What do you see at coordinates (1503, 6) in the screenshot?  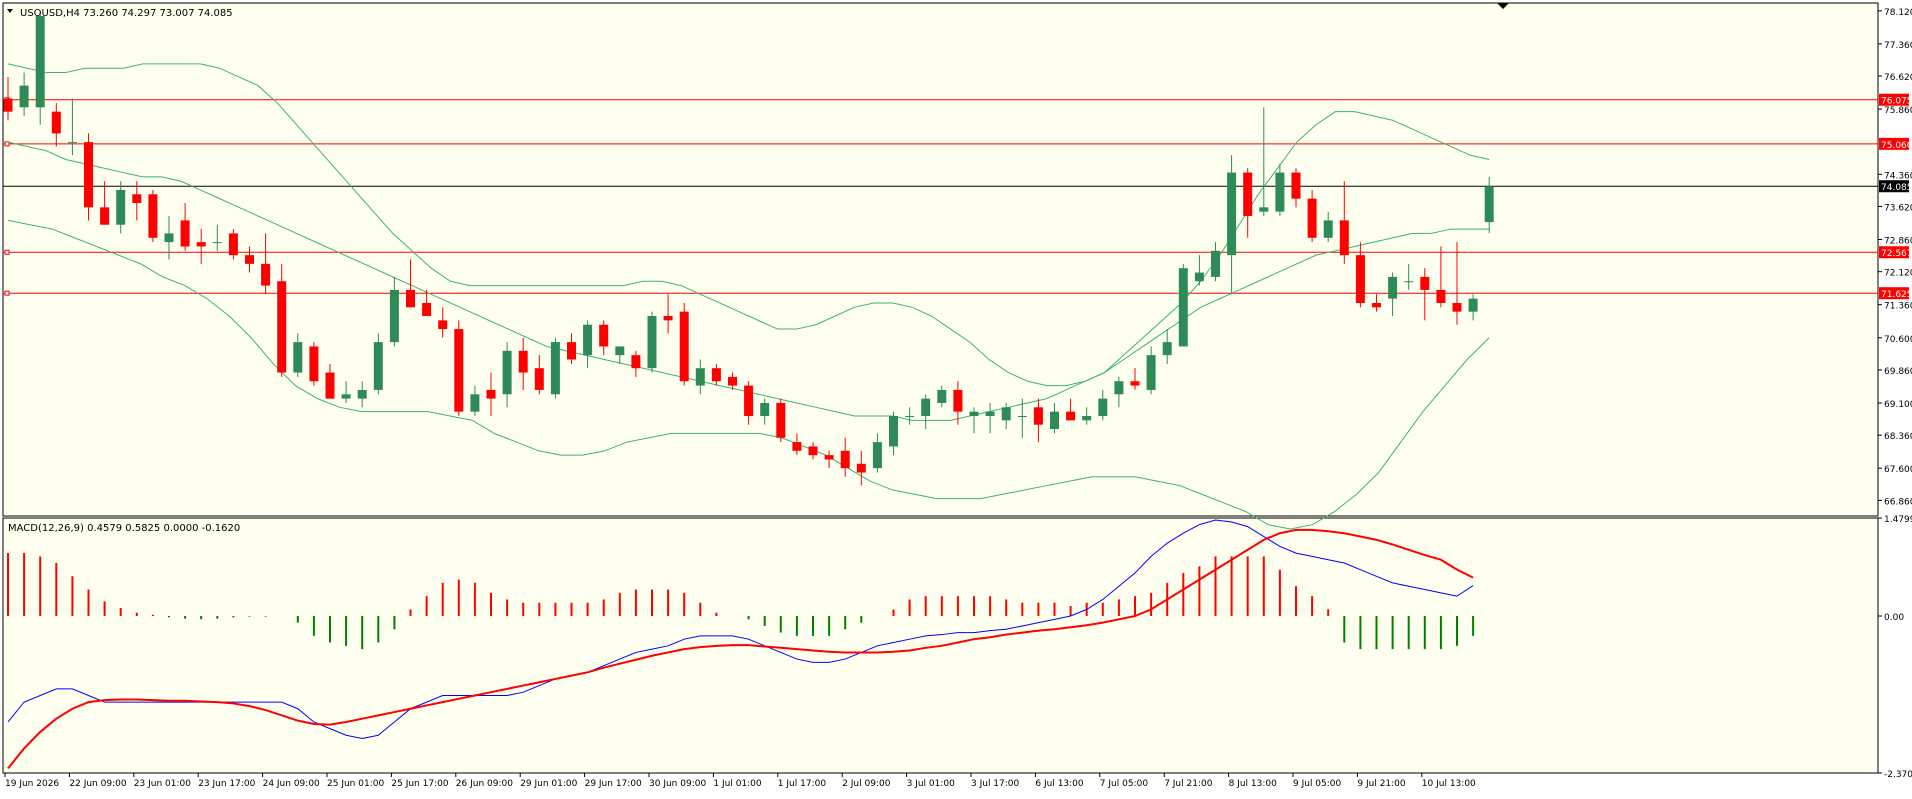 I see `shift-marker-icon` at bounding box center [1503, 6].